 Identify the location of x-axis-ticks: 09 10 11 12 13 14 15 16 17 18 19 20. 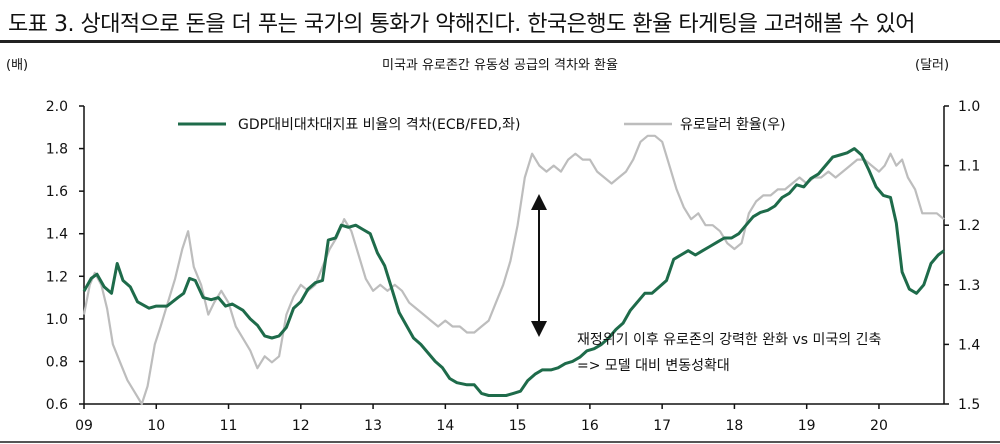
(481, 419).